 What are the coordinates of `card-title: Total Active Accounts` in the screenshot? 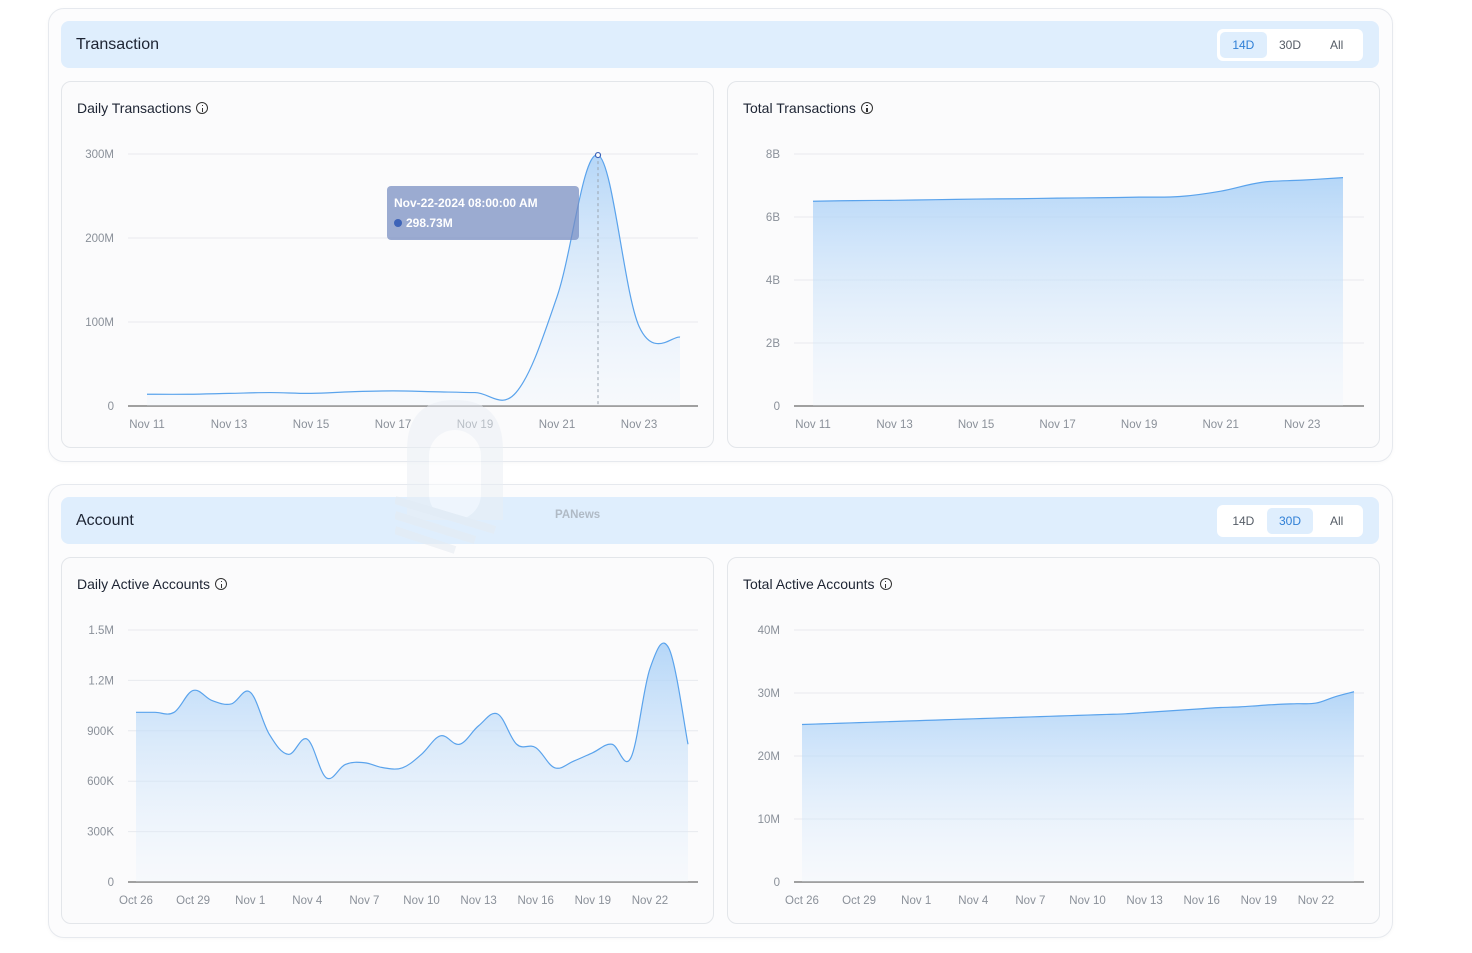 It's located at (817, 584).